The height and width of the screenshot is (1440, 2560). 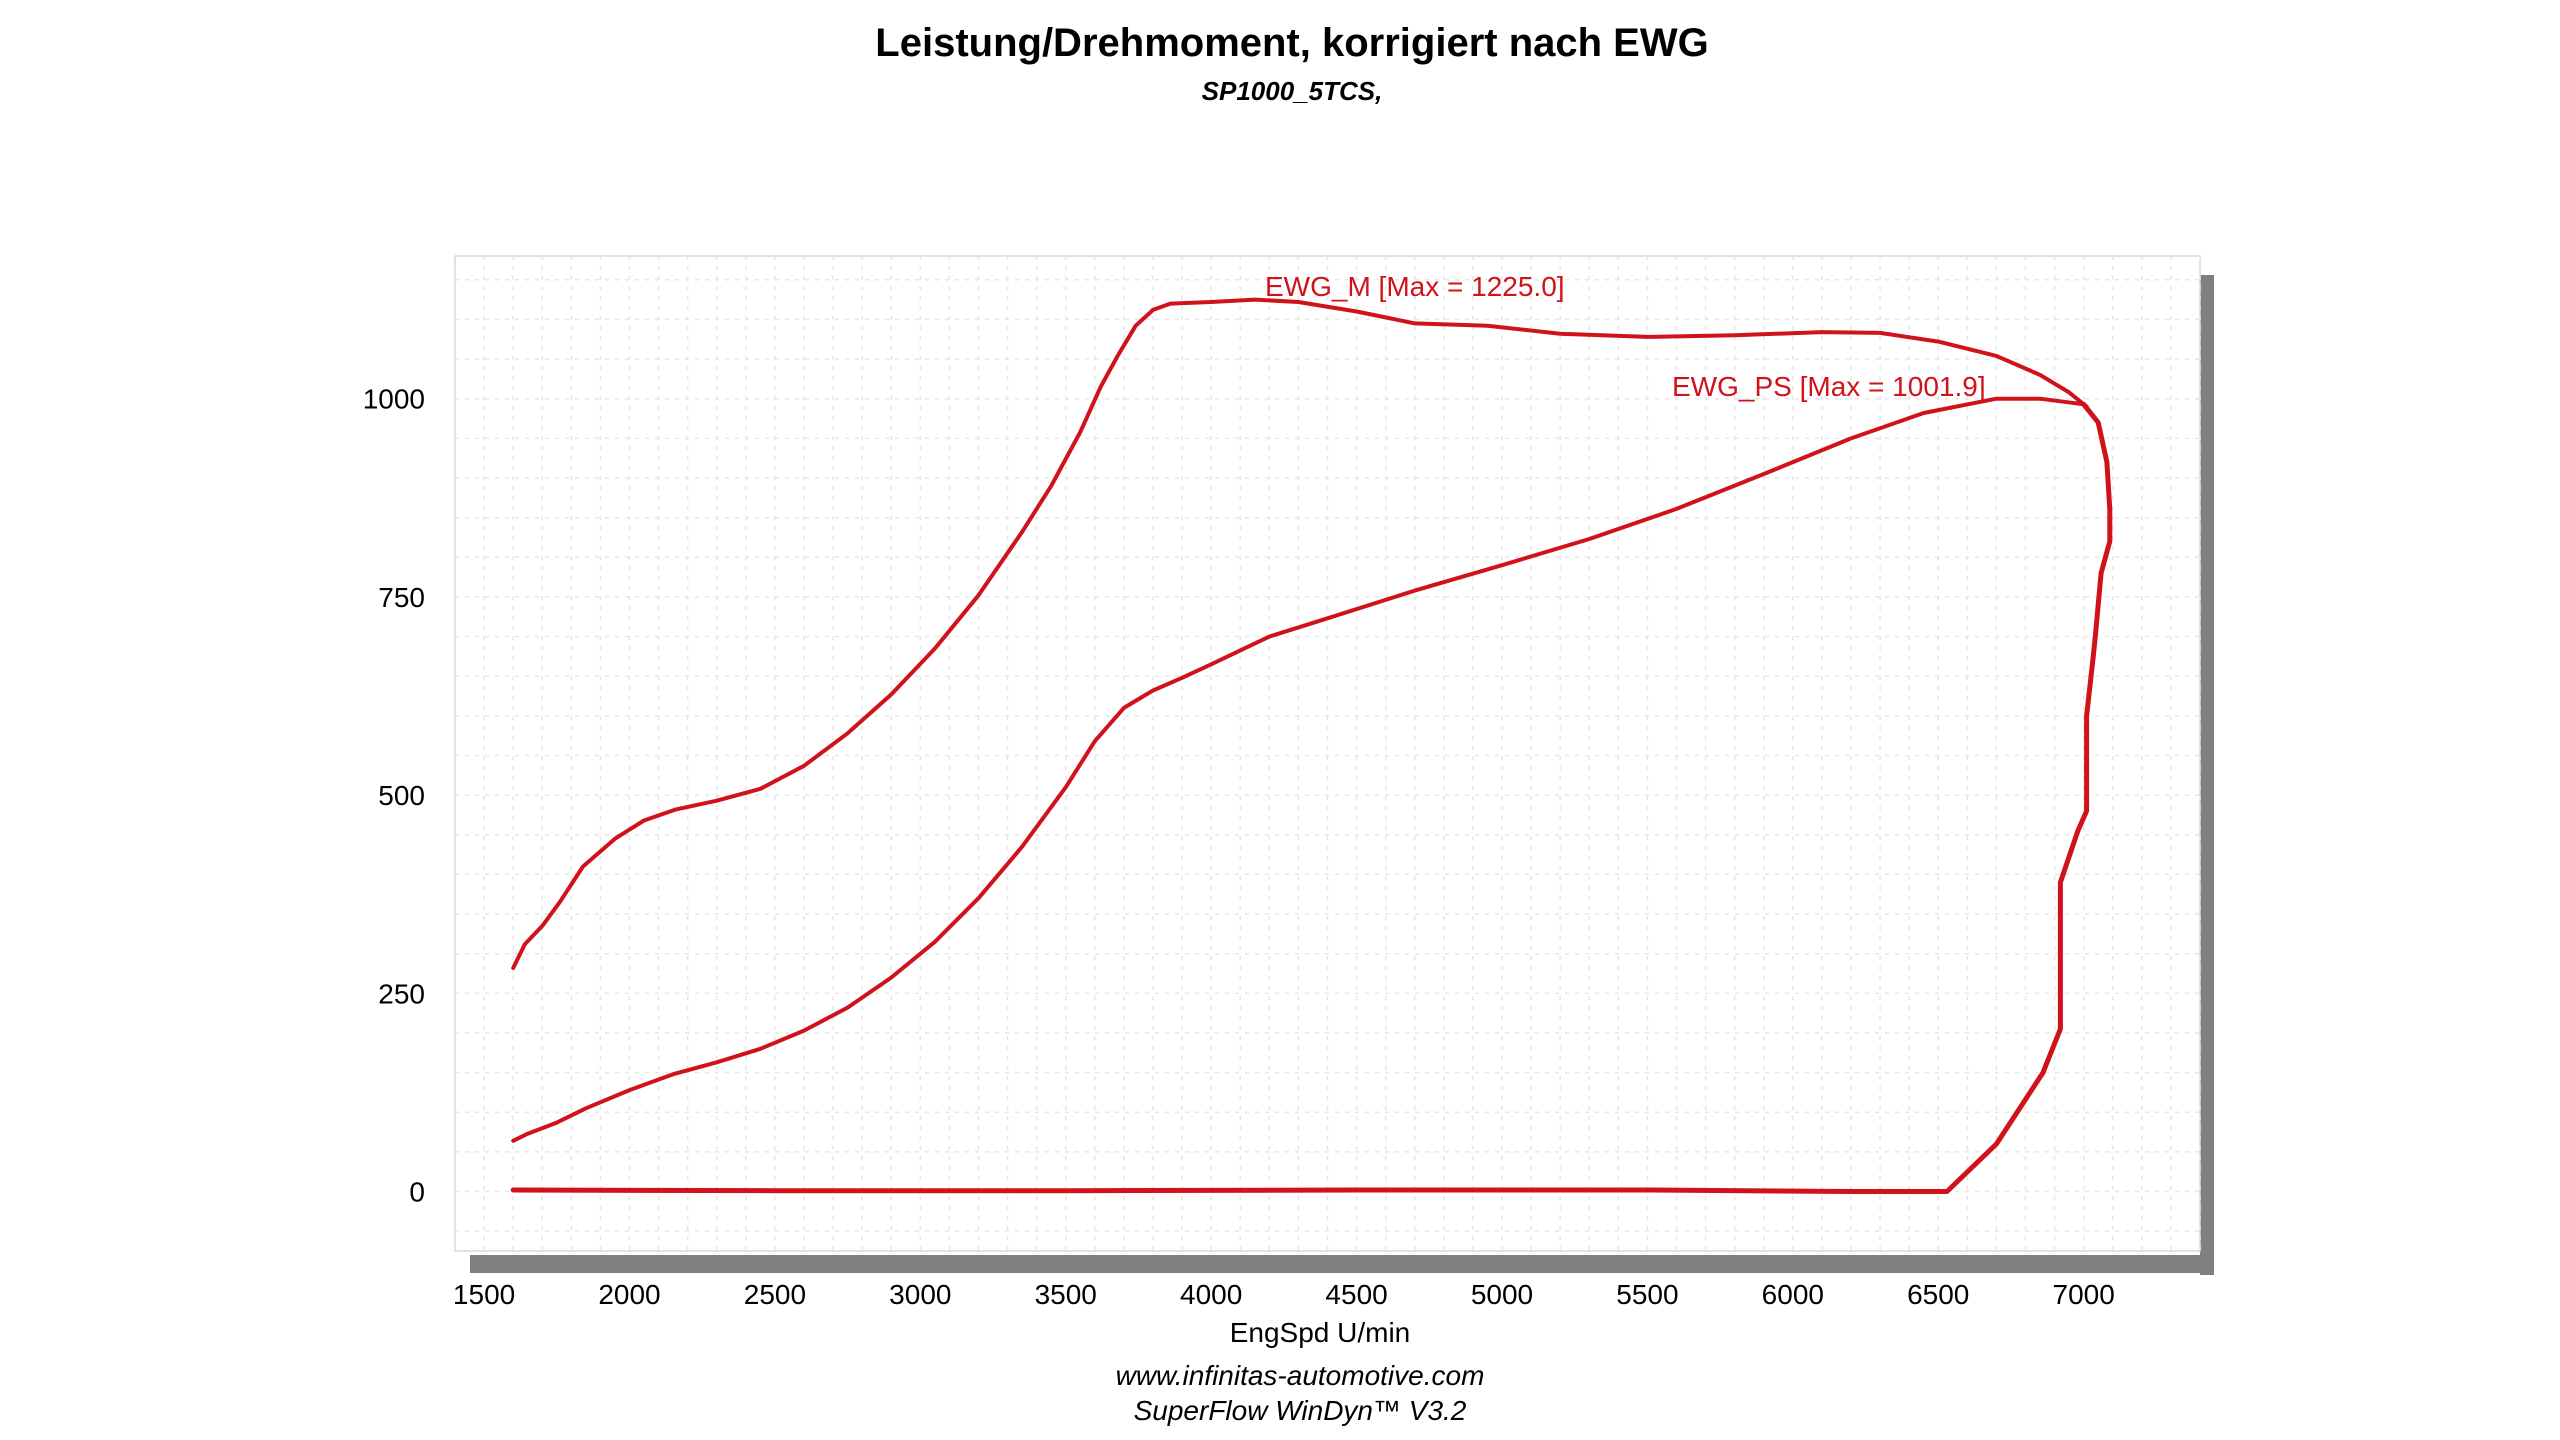 I want to click on x-tick-label: 7000, so click(x=2084, y=1294).